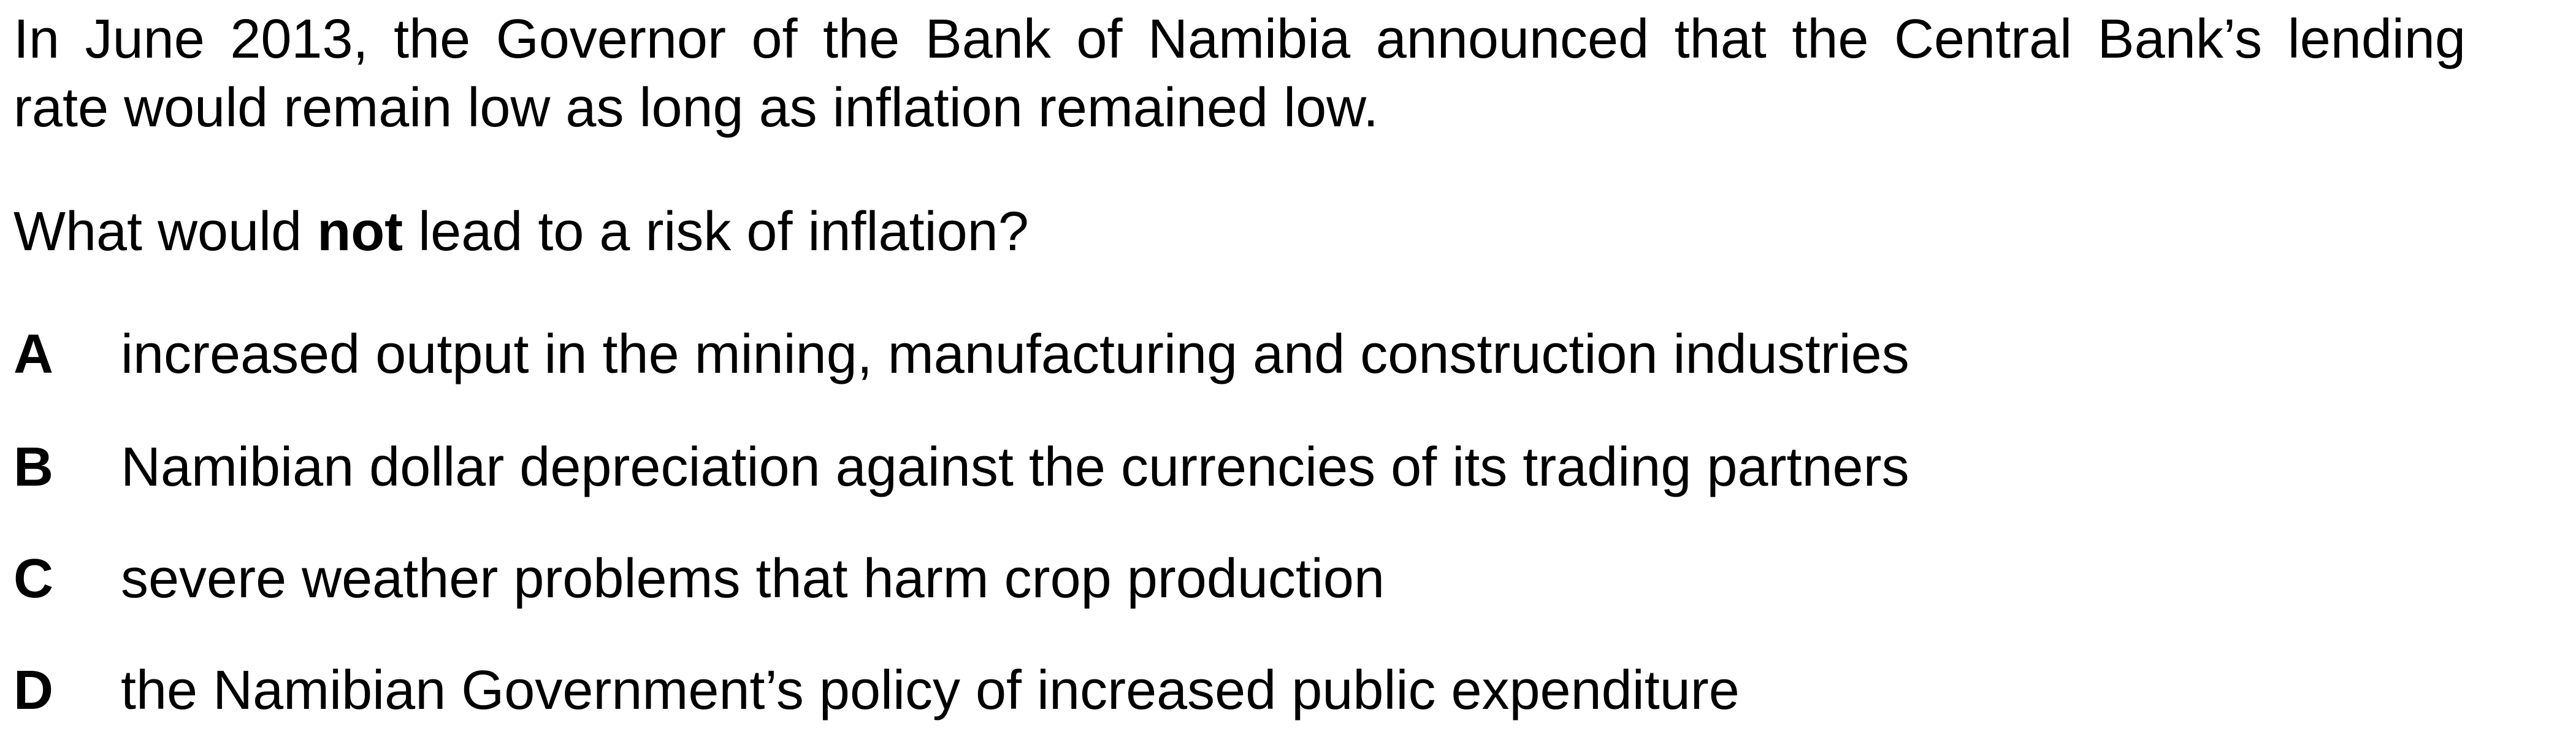 The image size is (2576, 734). Describe the element at coordinates (360, 231) in the screenshot. I see `question-emphasis: not` at that location.